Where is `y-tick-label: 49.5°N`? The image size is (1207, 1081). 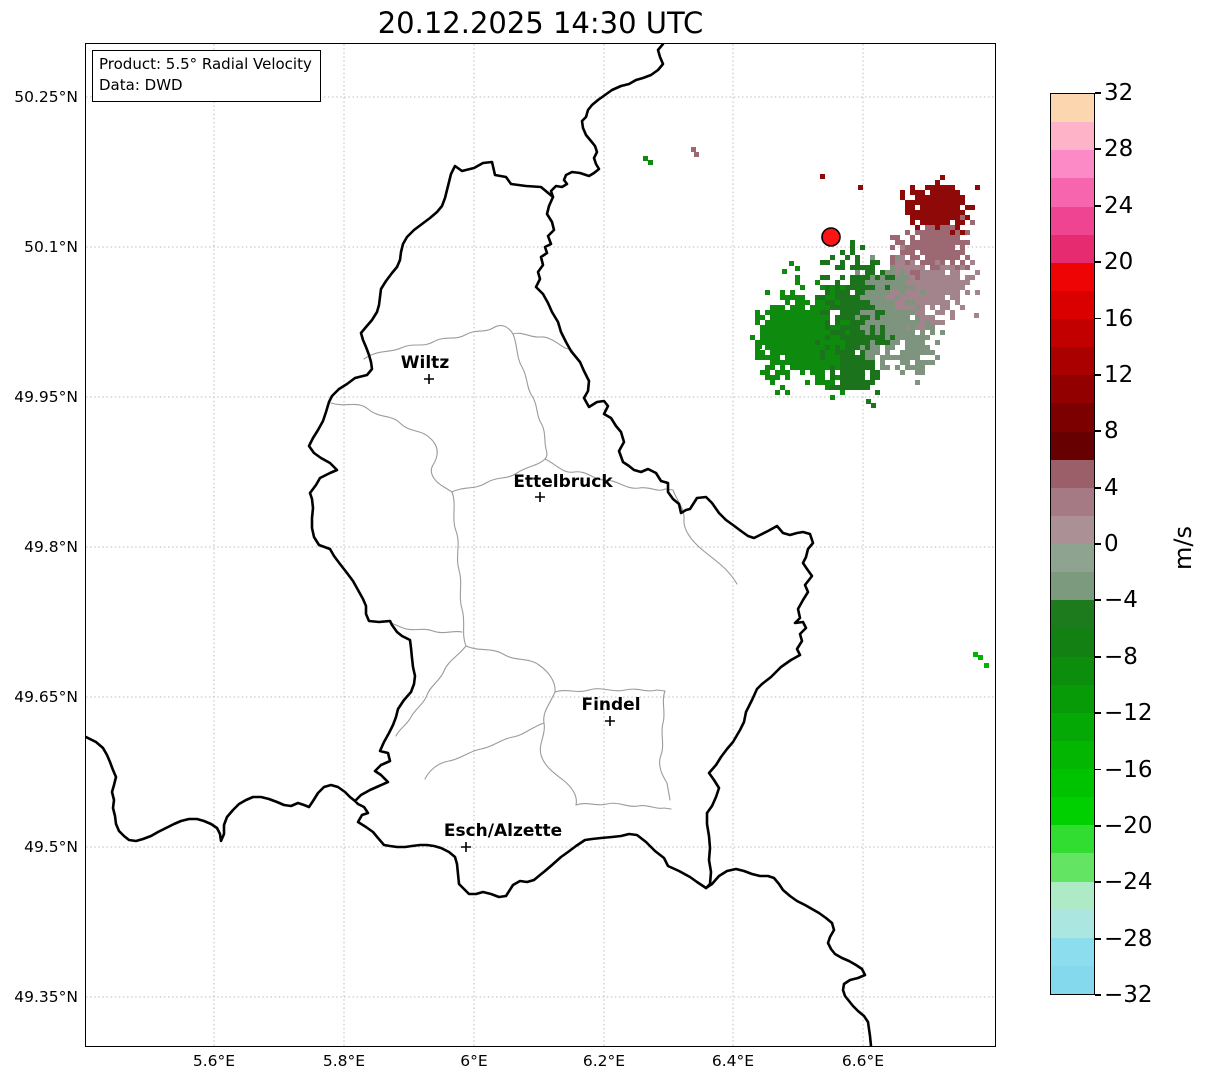 y-tick-label: 49.5°N is located at coordinates (51, 847).